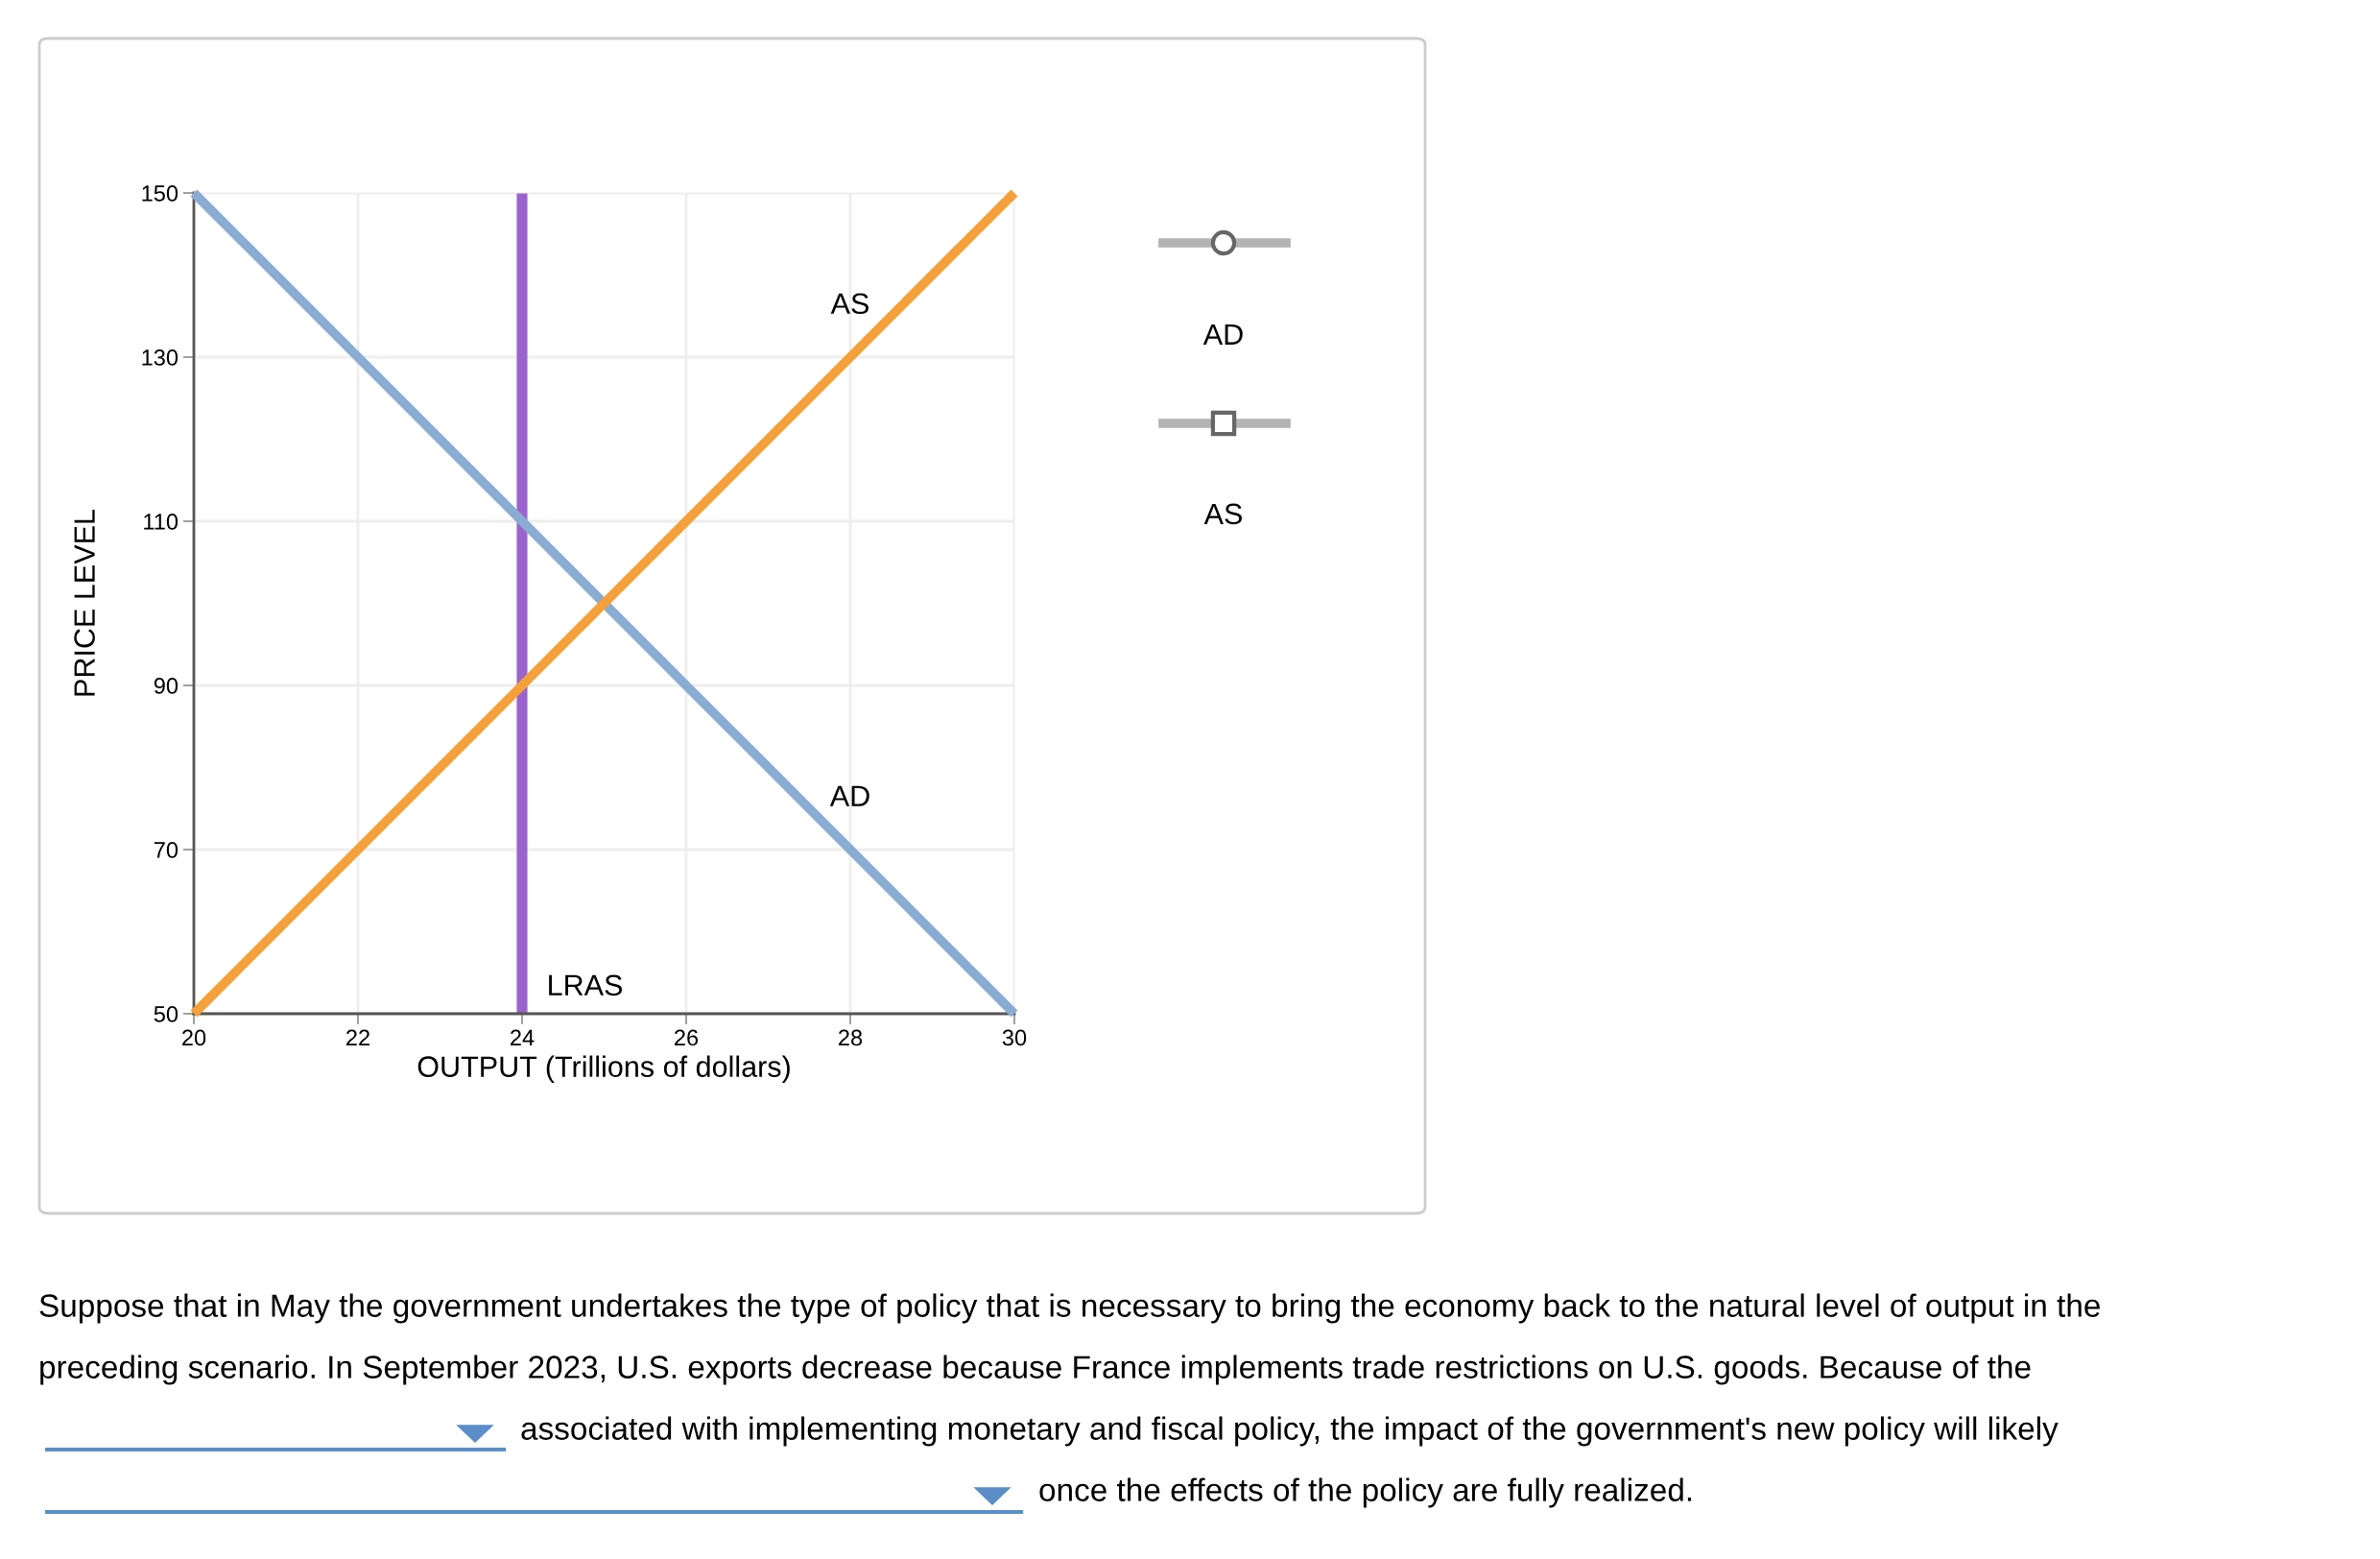  What do you see at coordinates (357, 1037) in the screenshot?
I see `x-tick-label: 22` at bounding box center [357, 1037].